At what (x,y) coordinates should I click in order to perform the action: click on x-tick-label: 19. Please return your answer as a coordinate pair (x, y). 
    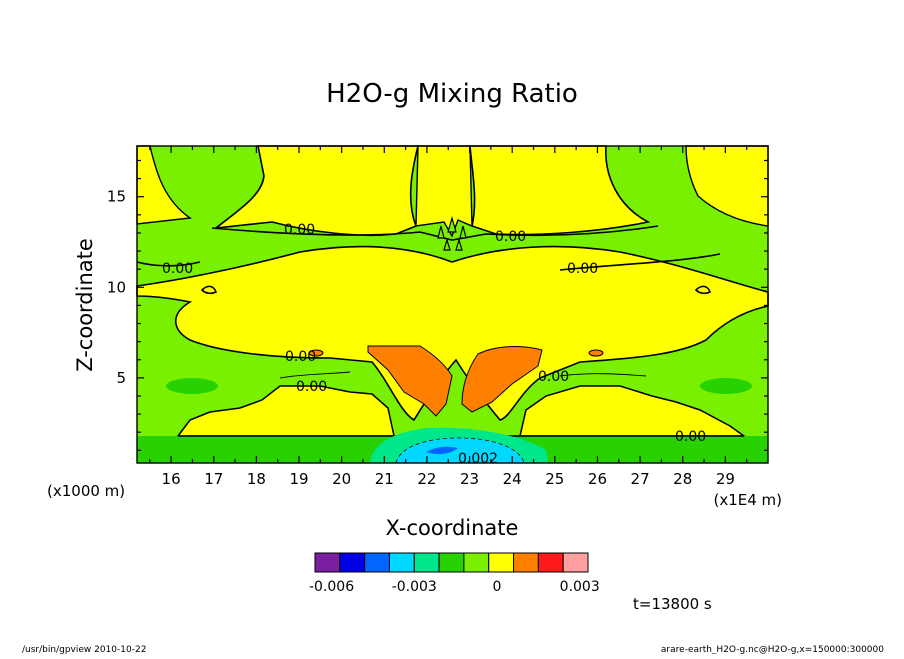
    Looking at the image, I should click on (298, 479).